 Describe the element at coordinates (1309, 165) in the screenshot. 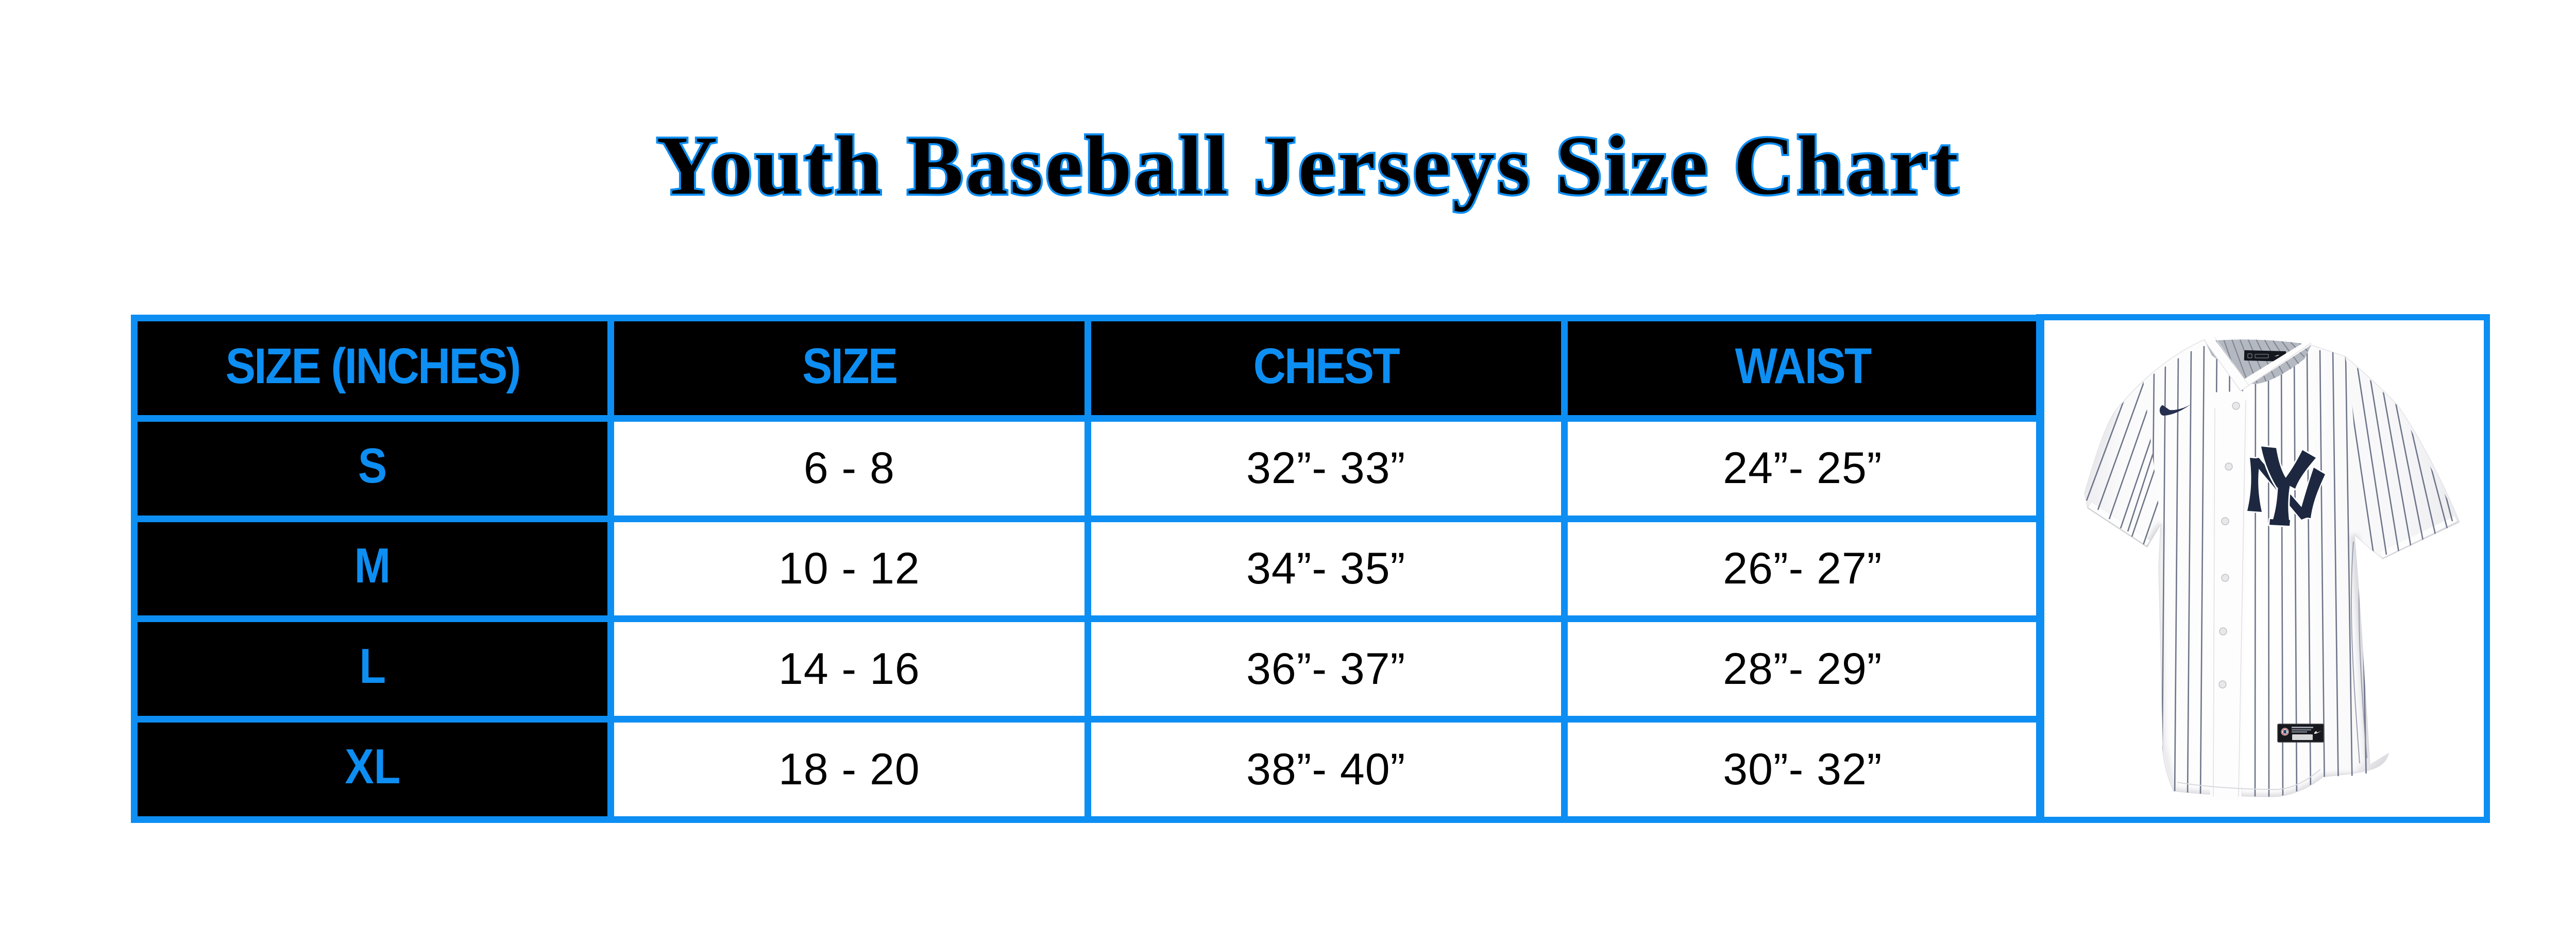

I see `svg-text:Youth Baseball Jerseys Size Ch: Youth Baseball Jerseys Size Chart` at that location.